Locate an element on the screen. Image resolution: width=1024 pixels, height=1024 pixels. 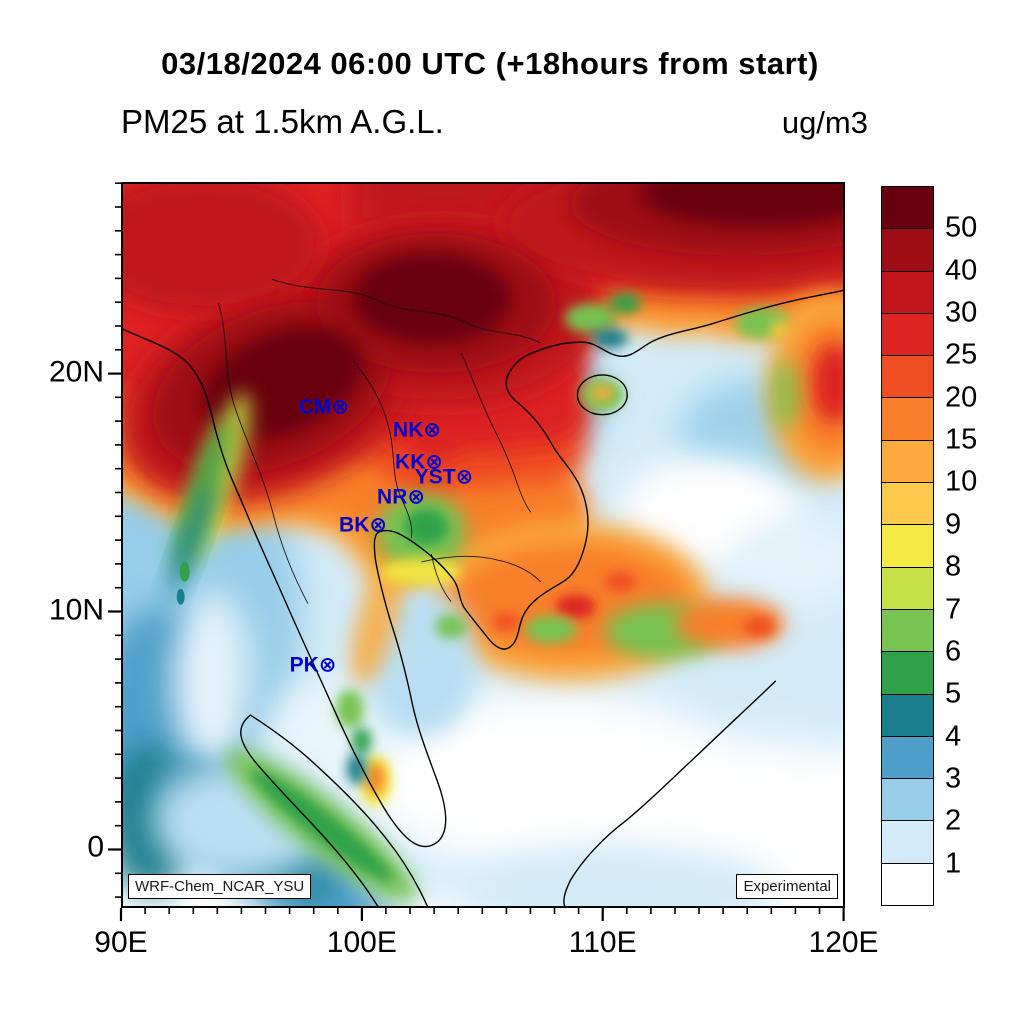
colorbar-label-50: 50 is located at coordinates (961, 227).